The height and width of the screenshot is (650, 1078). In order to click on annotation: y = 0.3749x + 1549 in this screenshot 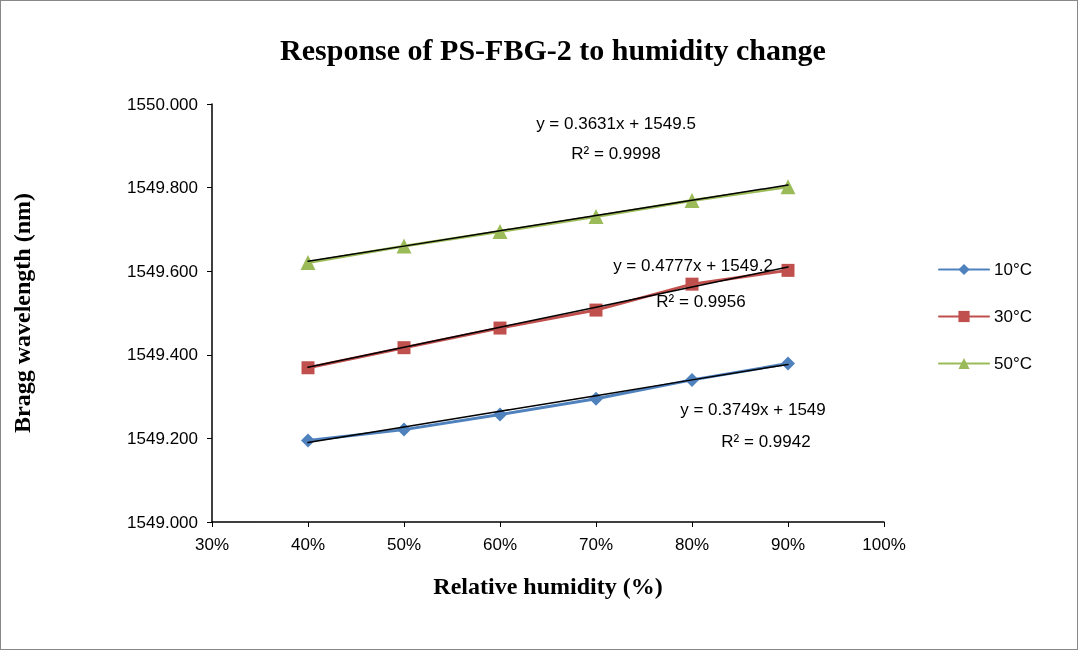, I will do `click(753, 409)`.